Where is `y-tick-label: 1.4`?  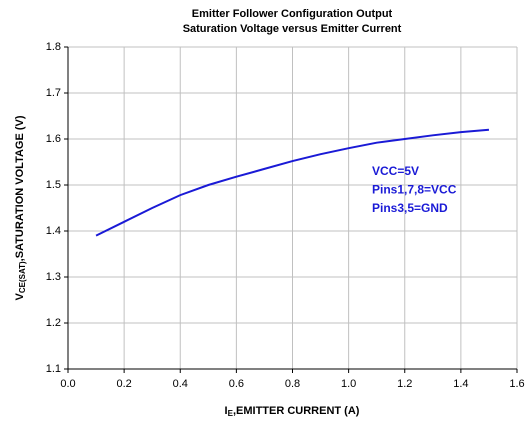
y-tick-label: 1.4 is located at coordinates (53, 231).